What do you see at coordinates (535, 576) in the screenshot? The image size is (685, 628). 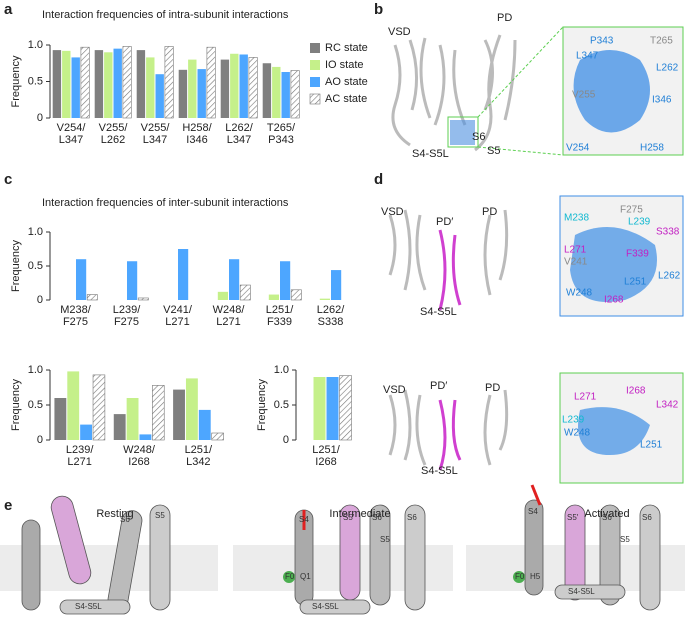 I see `label: H5` at bounding box center [535, 576].